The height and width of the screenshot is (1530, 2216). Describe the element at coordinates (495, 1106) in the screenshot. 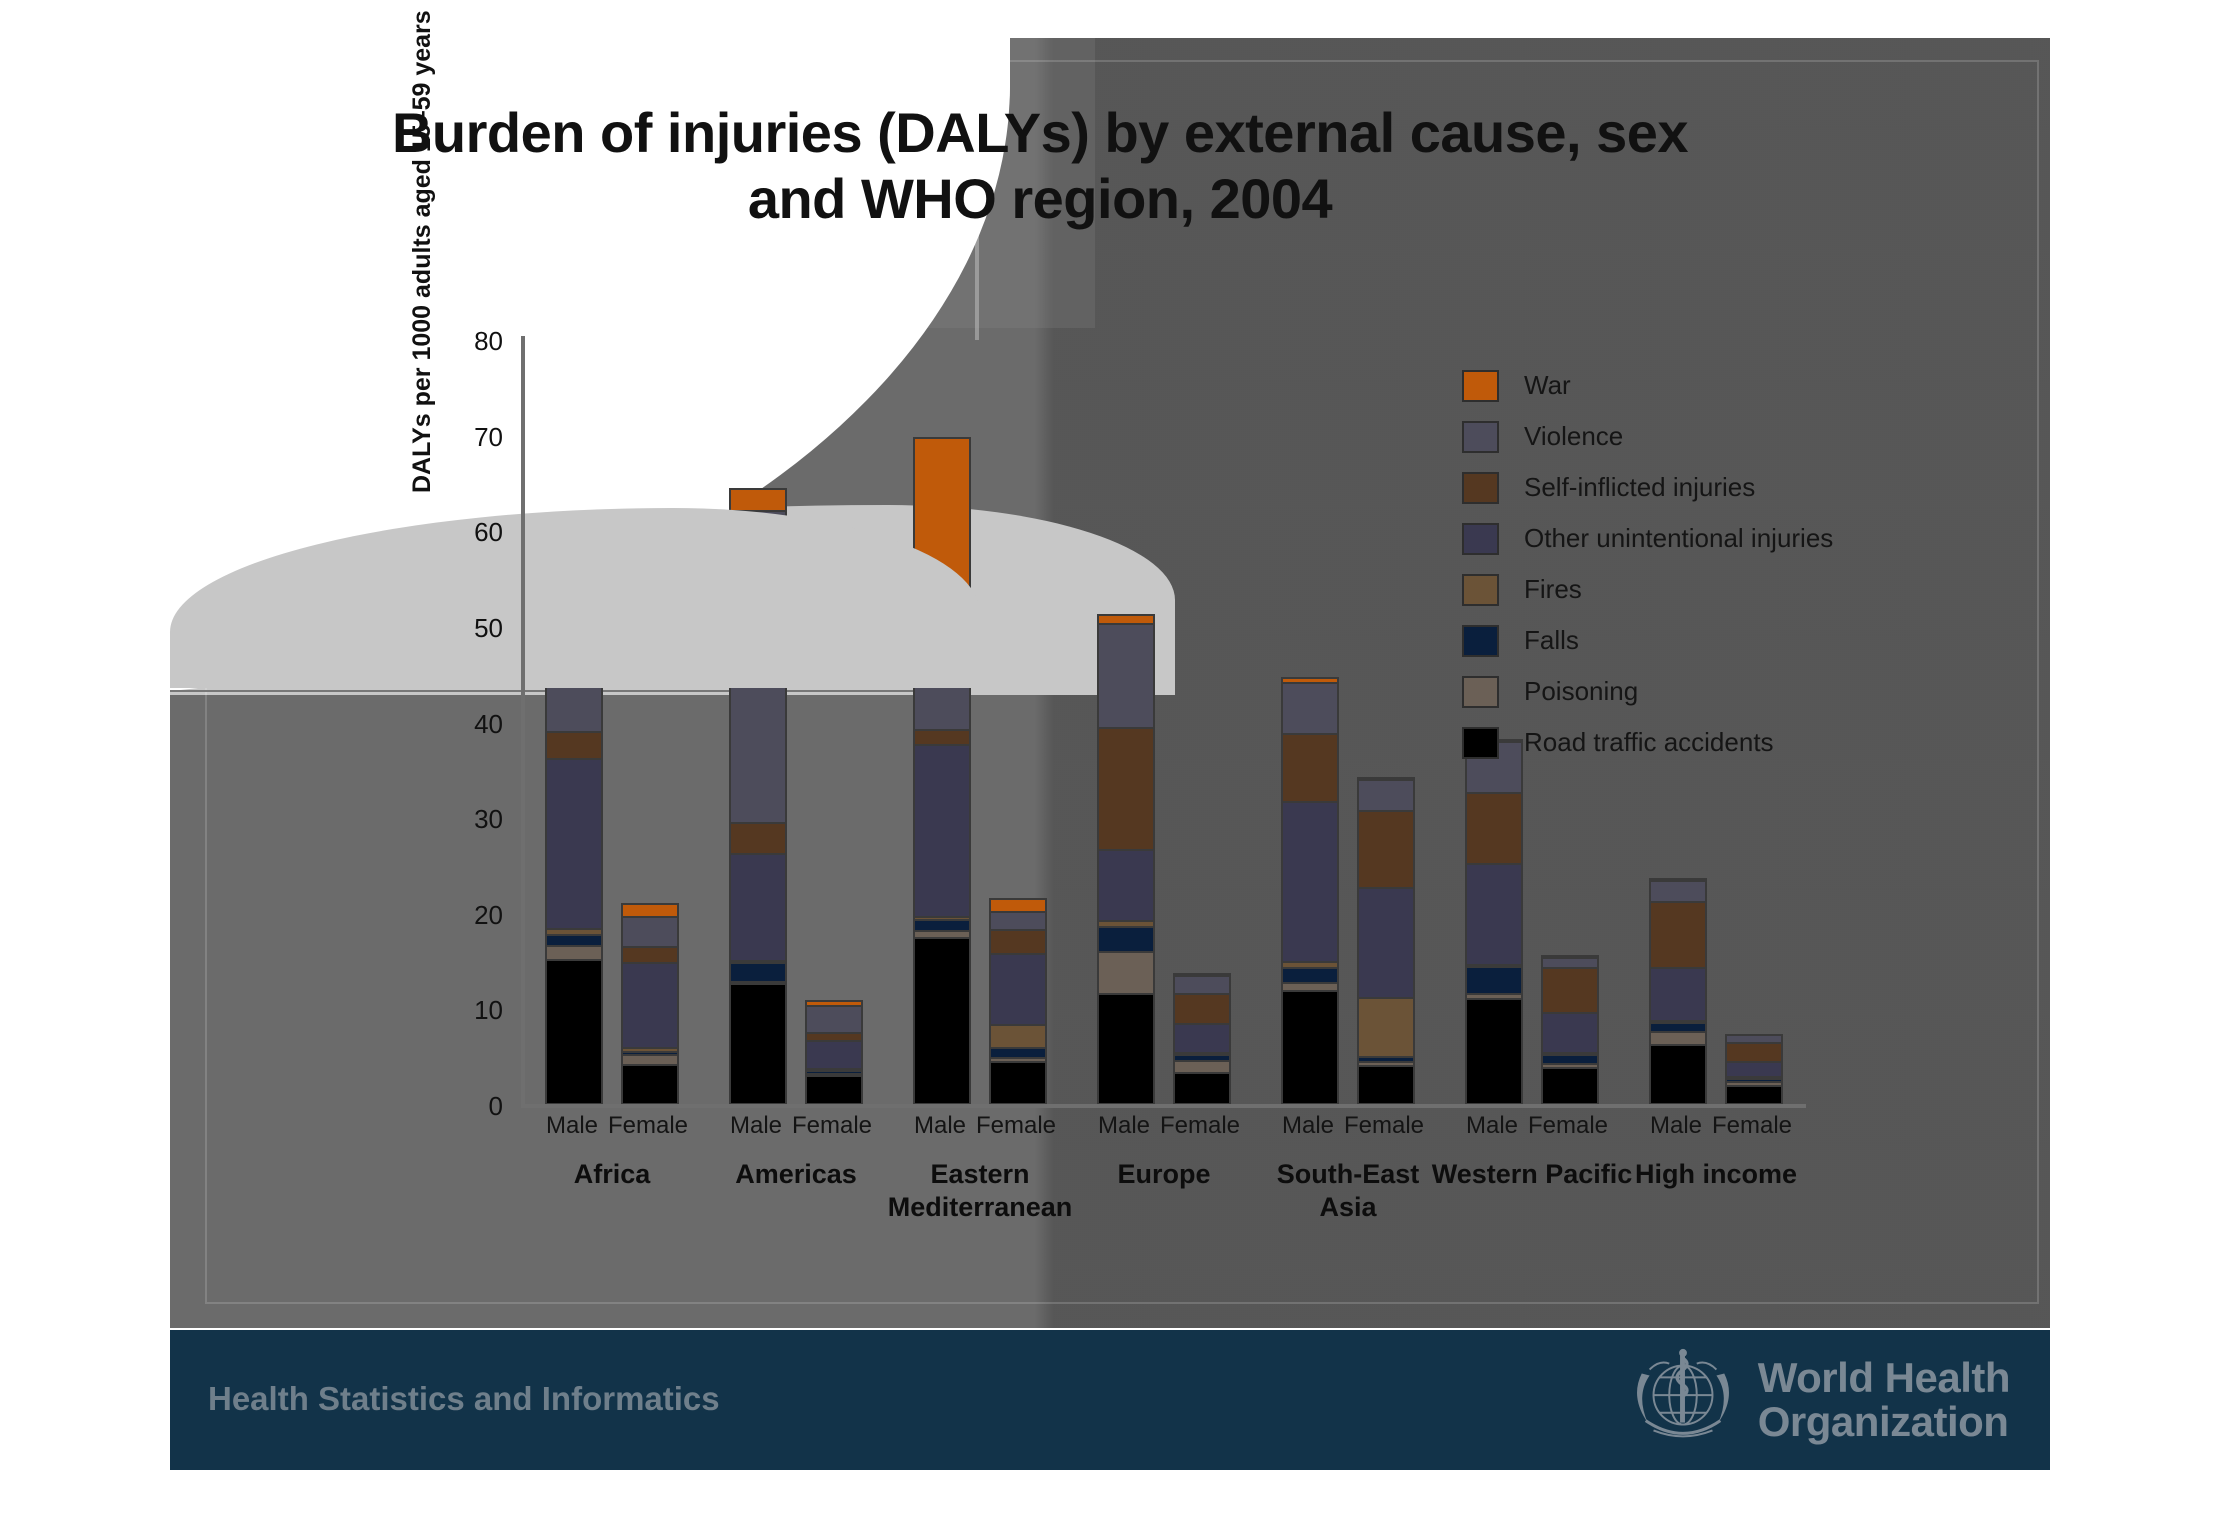

I see `y-tick-label: 0` at that location.